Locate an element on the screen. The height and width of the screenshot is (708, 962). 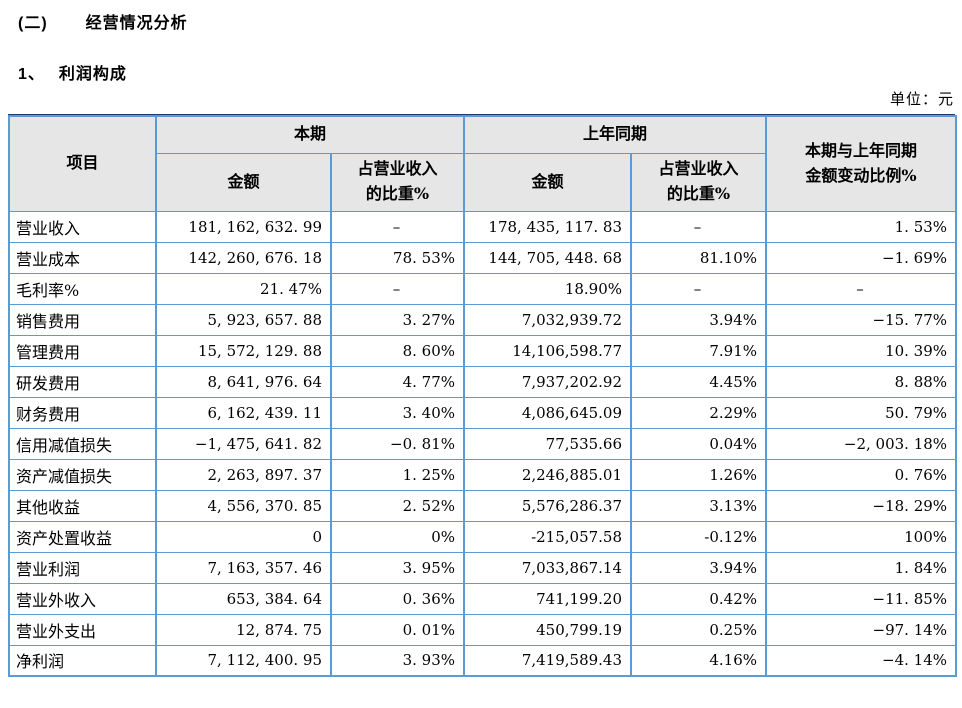
prior-pct-cell: 1.26% is located at coordinates (699, 474).